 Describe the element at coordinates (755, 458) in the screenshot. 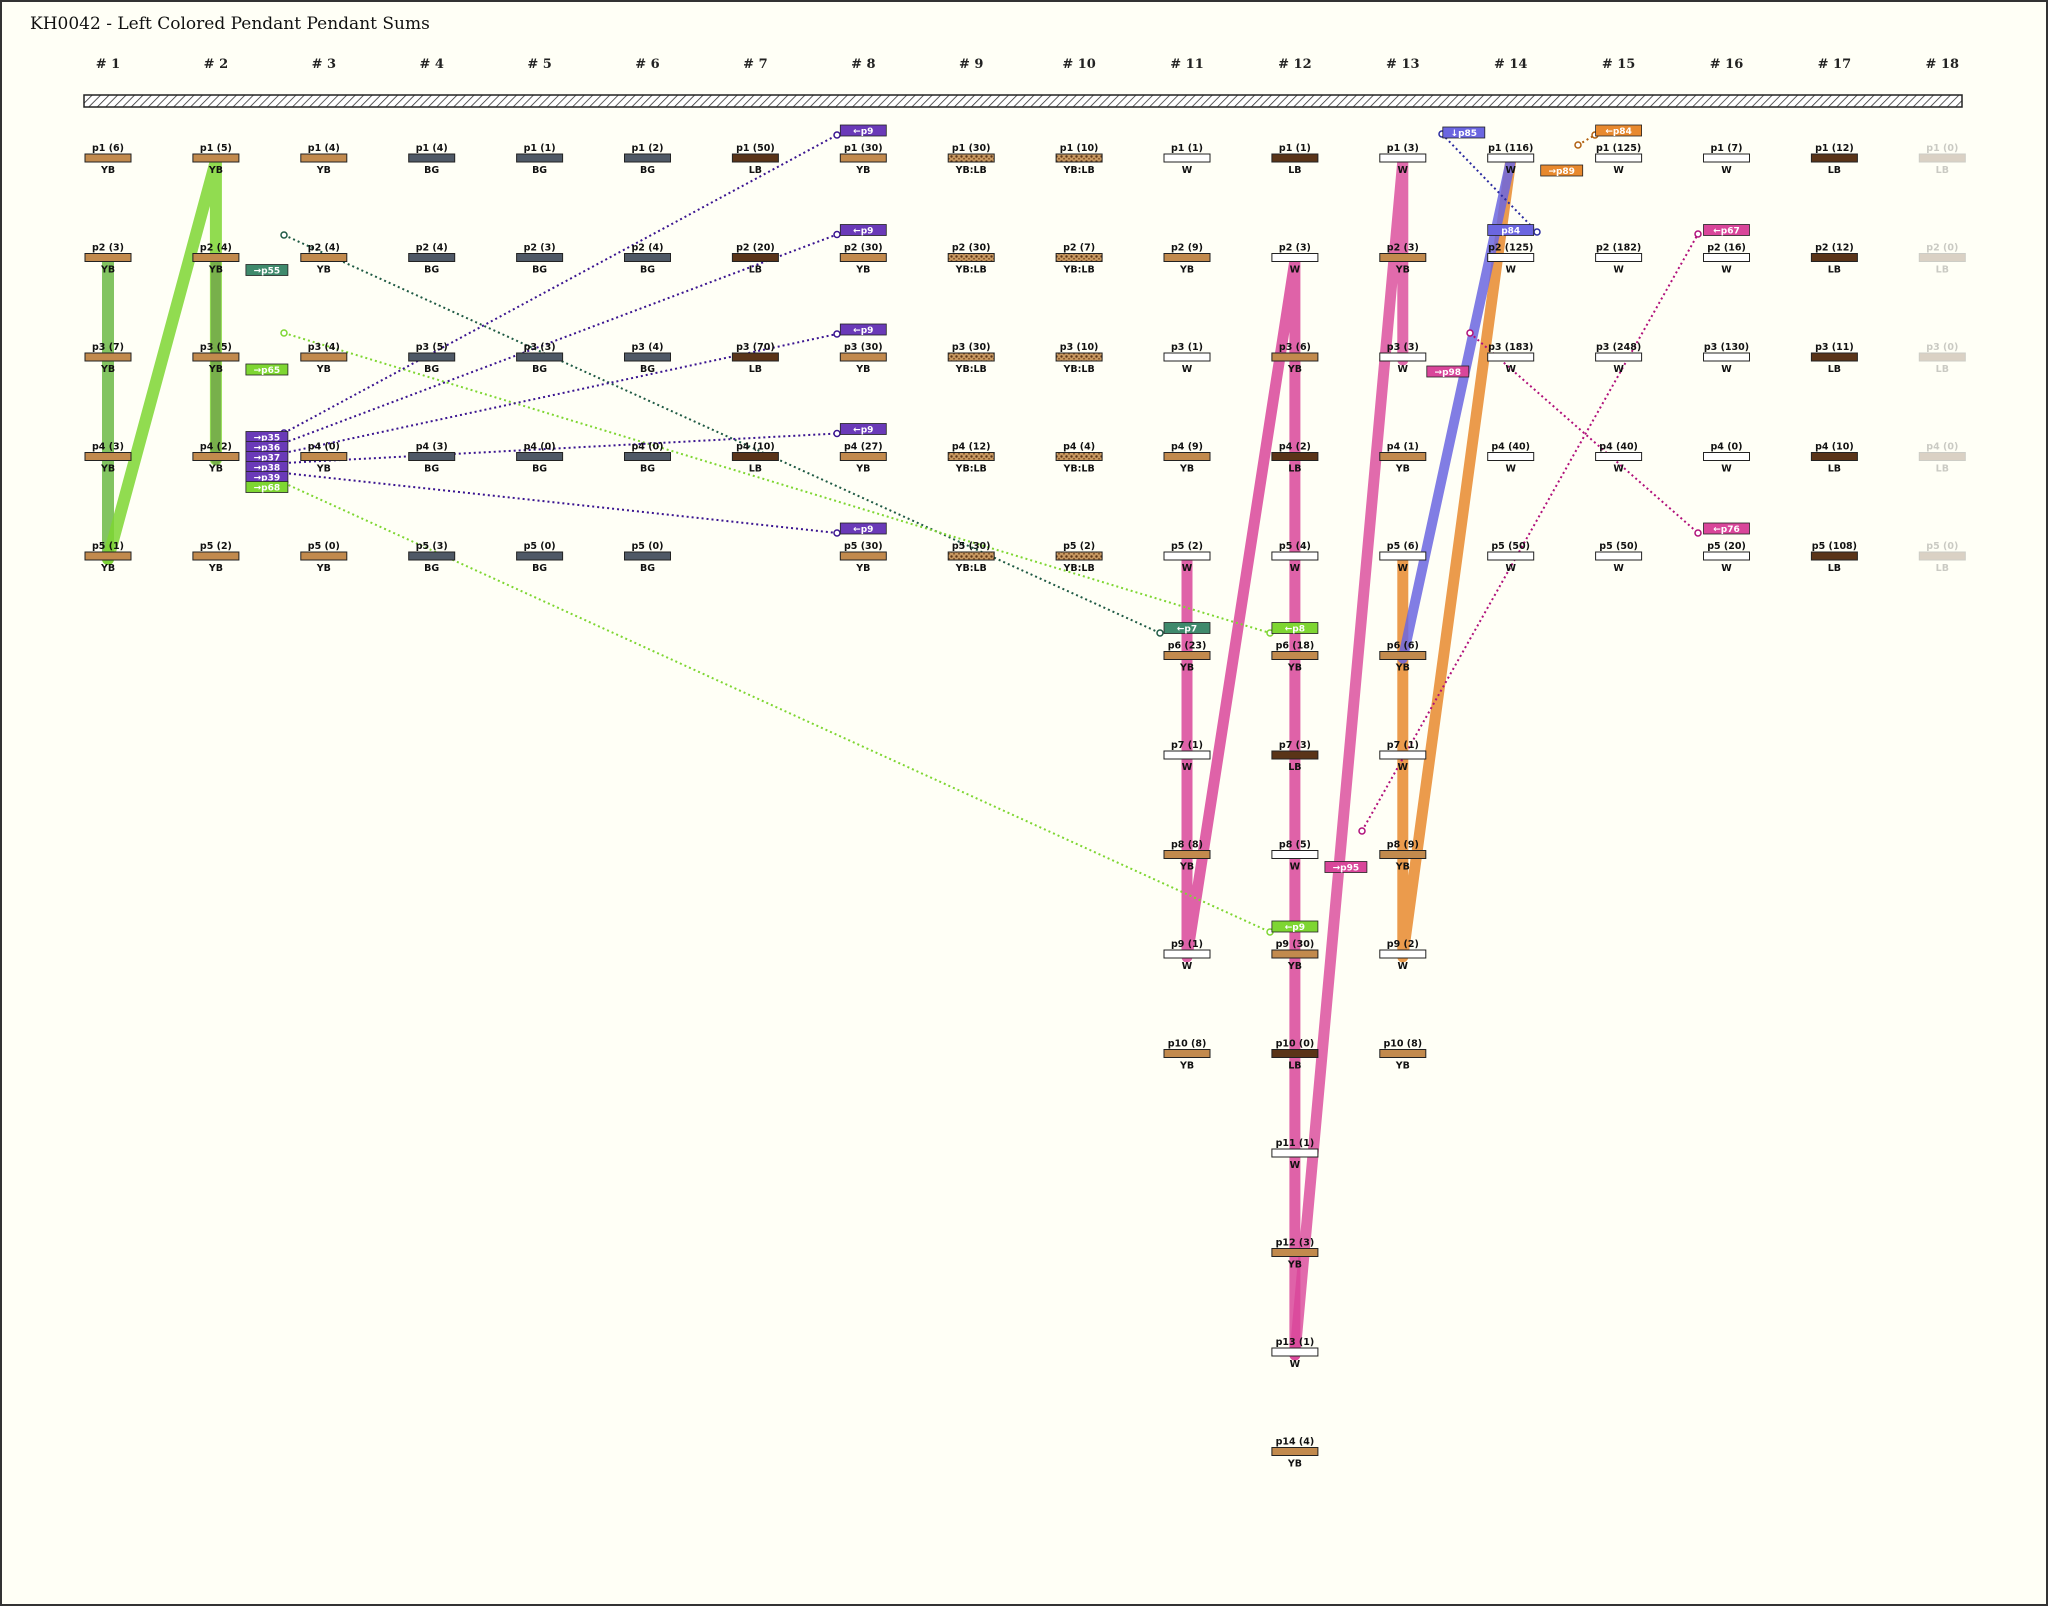

I see `pendant-cord: p4 (10) LB` at that location.